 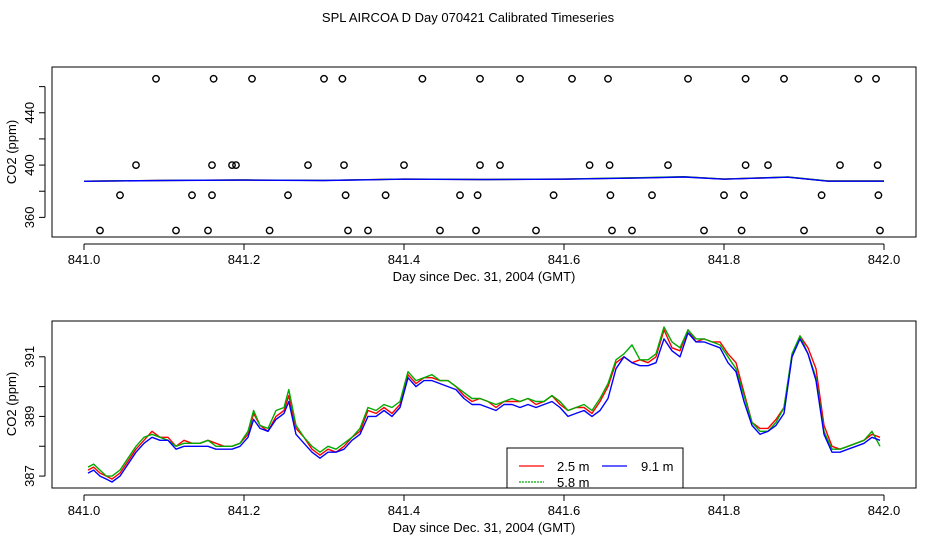 I want to click on bottom-x-tick-label: 842.0, so click(x=884, y=510).